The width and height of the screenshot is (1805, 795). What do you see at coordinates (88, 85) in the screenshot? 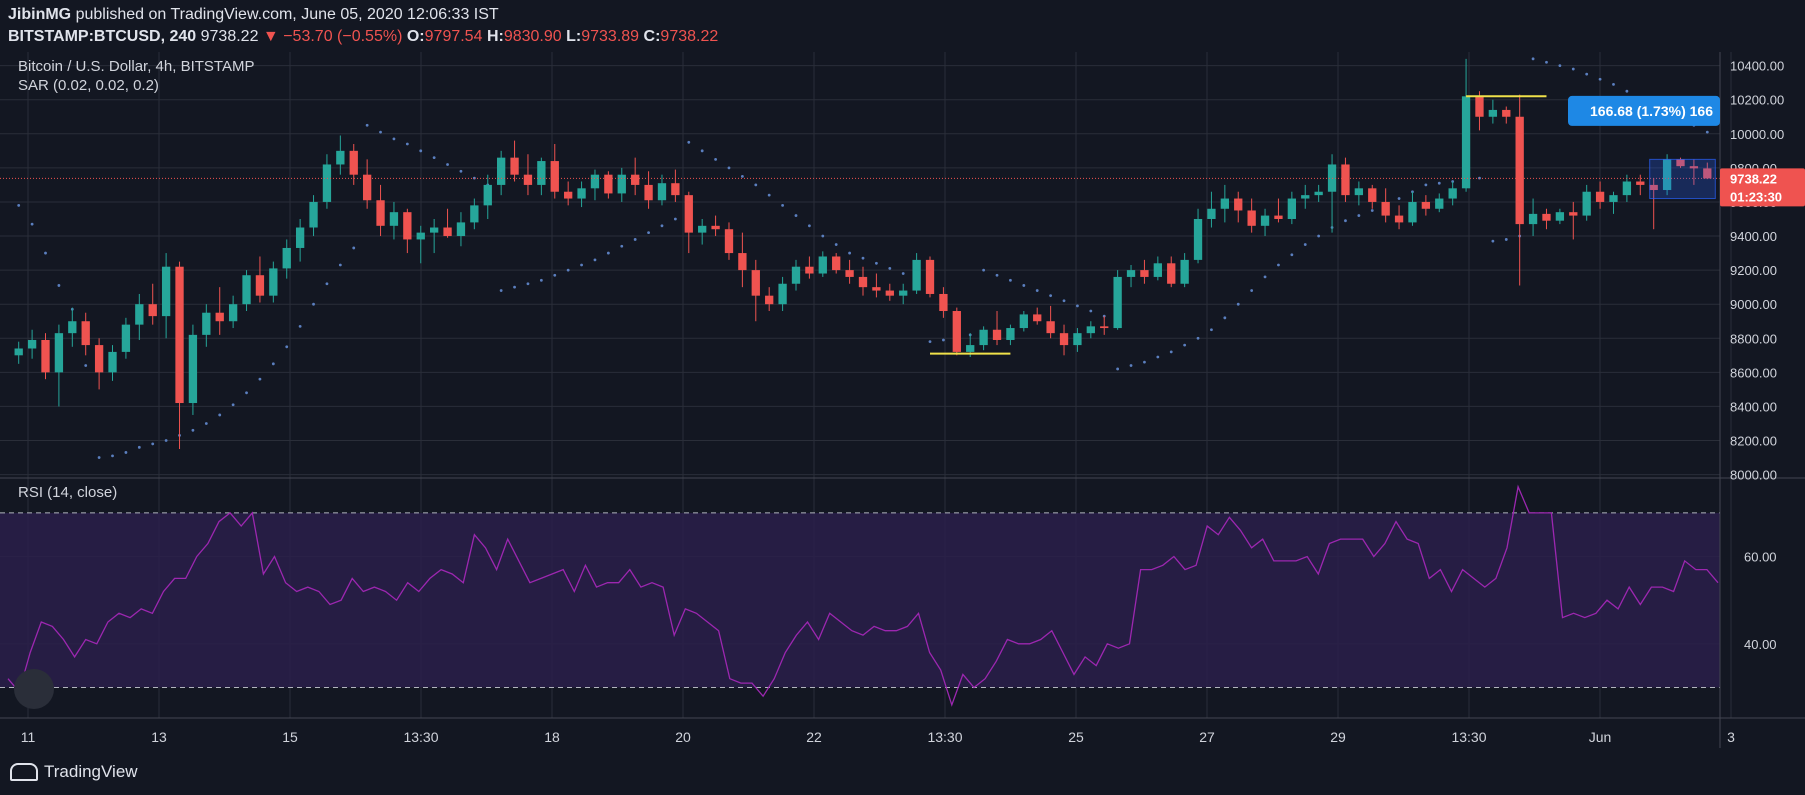
I see `sar-legend: SAR (0.02, 0.02, 0.2)` at bounding box center [88, 85].